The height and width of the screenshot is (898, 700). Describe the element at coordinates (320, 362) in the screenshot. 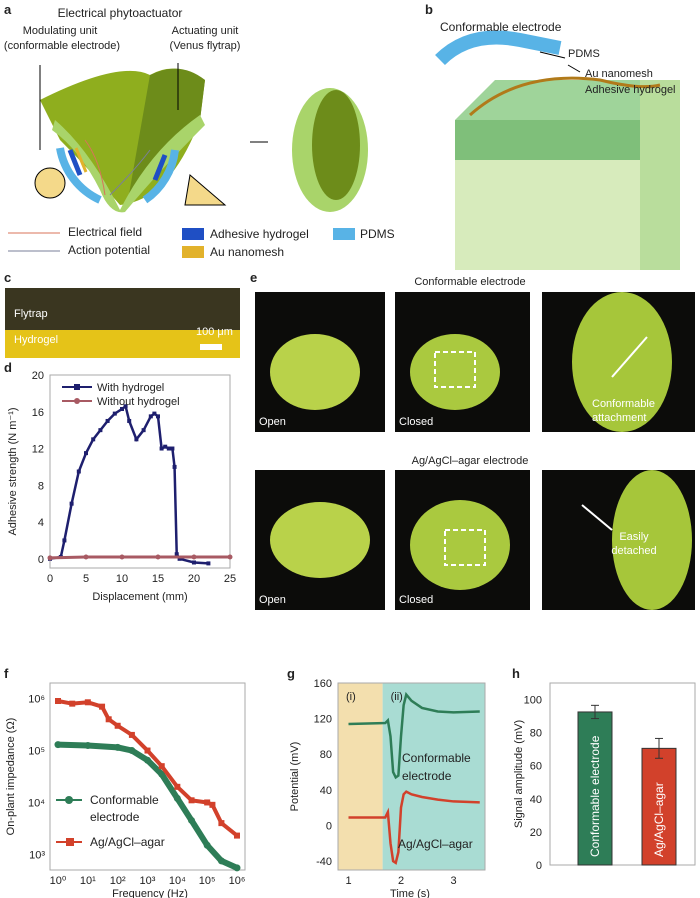

I see `photo-conformable-open: Open` at that location.